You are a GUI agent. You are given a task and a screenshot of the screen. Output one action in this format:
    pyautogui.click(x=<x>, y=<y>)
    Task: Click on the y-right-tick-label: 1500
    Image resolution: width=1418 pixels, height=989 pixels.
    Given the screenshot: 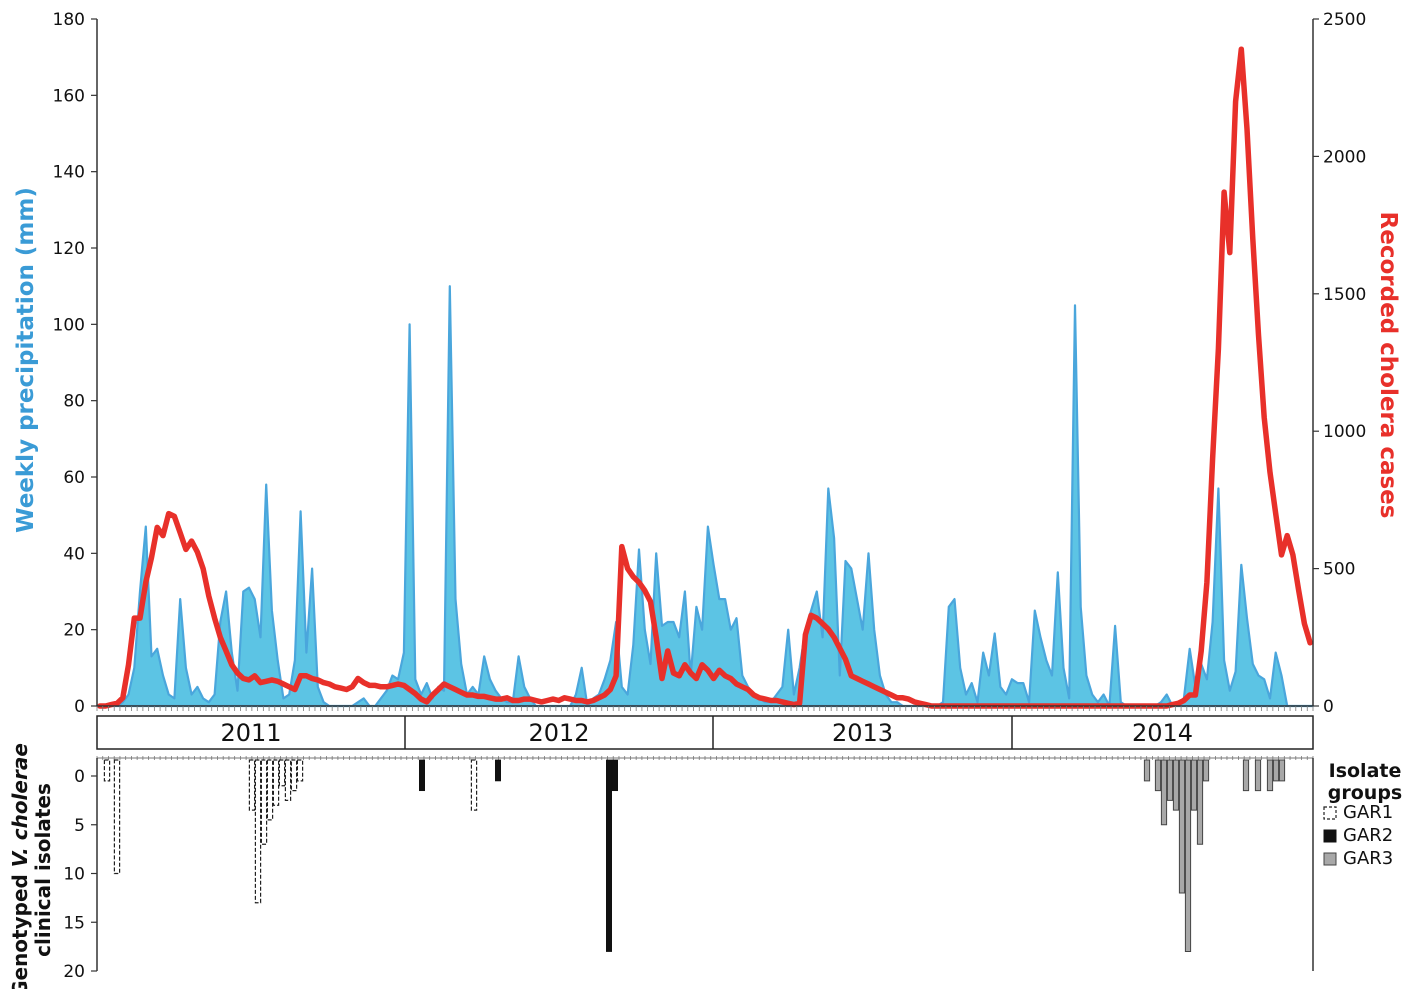 What is the action you would take?
    pyautogui.click(x=1344, y=295)
    